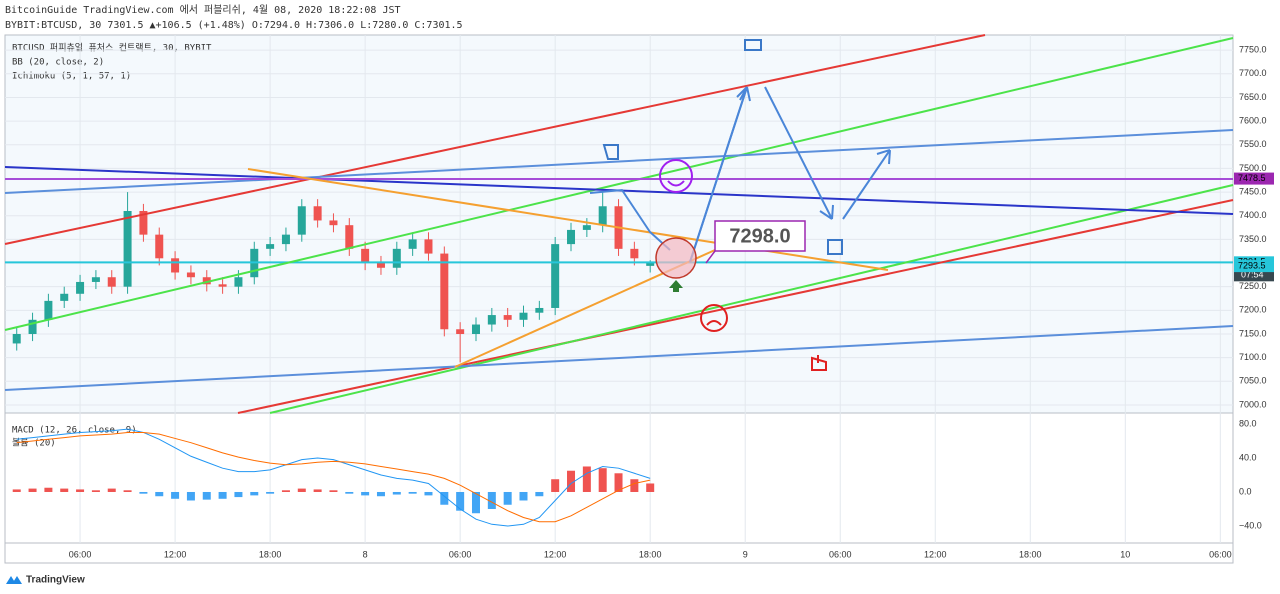 Image resolution: width=1280 pixels, height=594 pixels. I want to click on indicator-line, so click(333, 477).